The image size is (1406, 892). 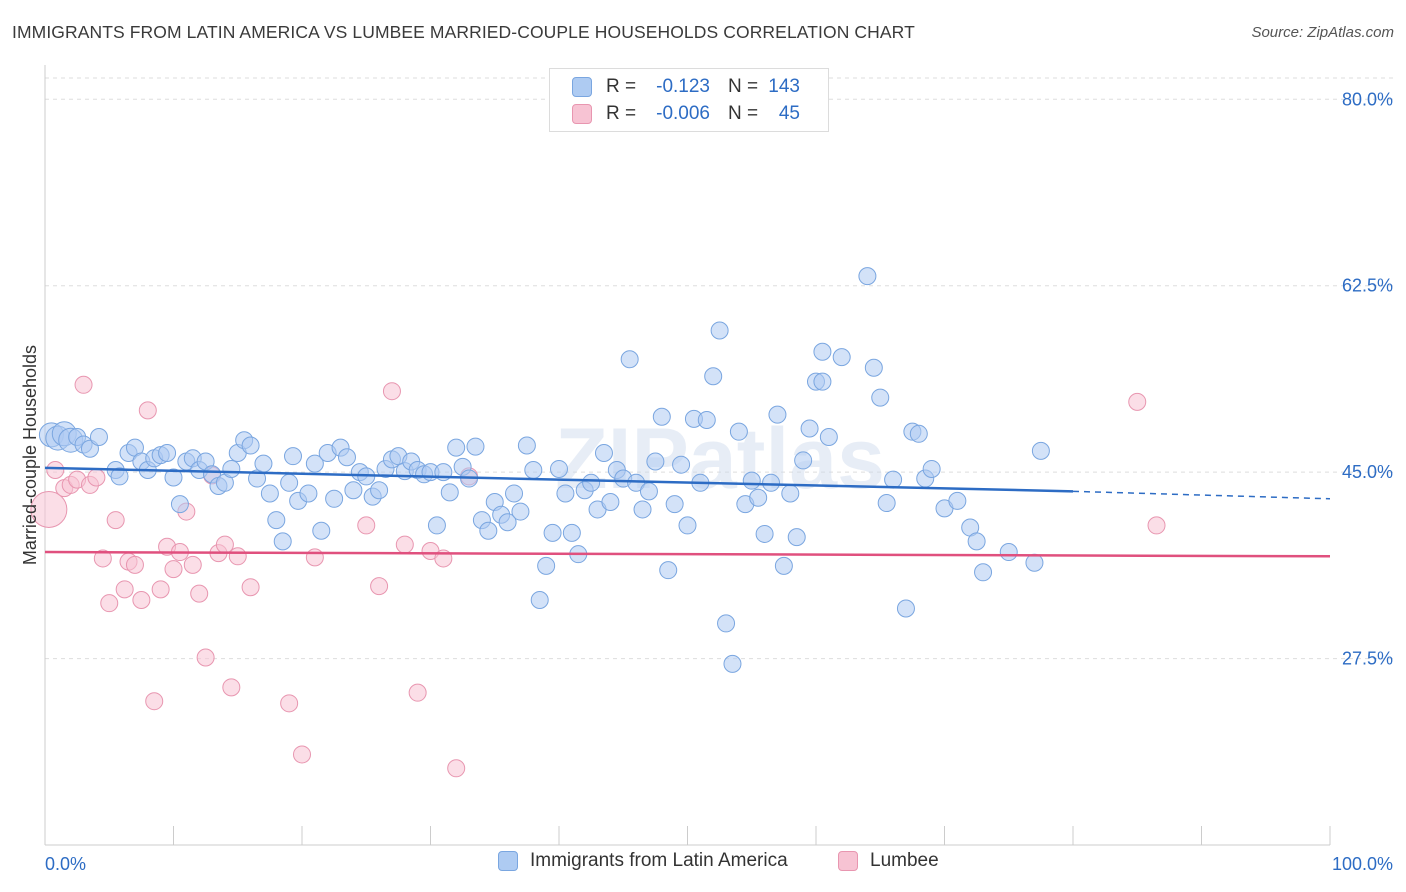 I want to click on legend-label: Immigrants from Latin America, so click(x=659, y=860).